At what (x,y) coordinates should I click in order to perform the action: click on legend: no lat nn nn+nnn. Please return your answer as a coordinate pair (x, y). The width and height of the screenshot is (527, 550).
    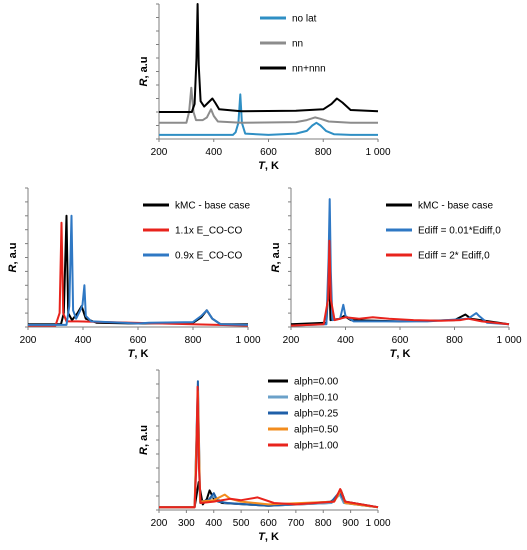
    Looking at the image, I should click on (293, 44).